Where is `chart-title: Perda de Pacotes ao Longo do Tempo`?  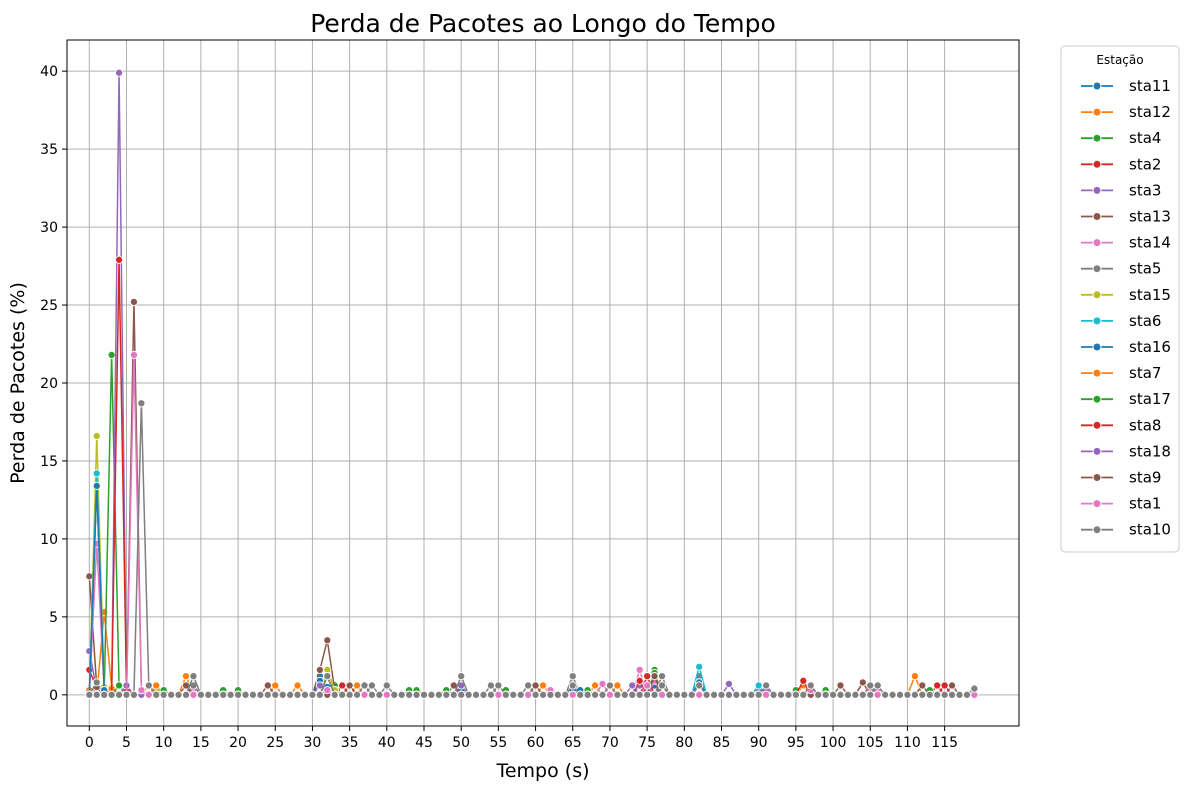
chart-title: Perda de Pacotes ao Longo do Tempo is located at coordinates (543, 23).